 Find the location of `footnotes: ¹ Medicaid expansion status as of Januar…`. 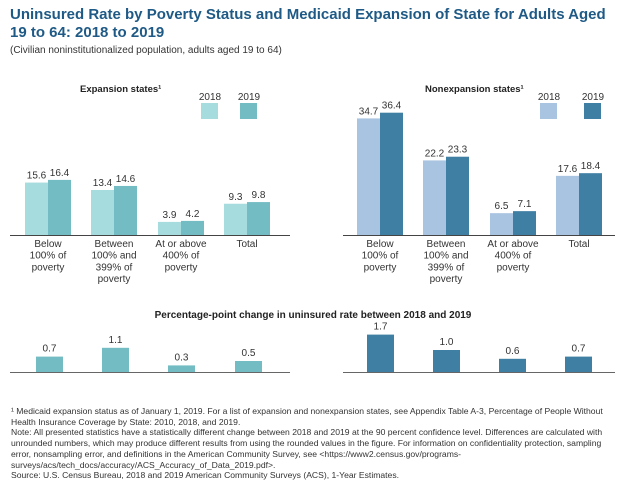

footnotes: ¹ Medicaid expansion status as of Januar… is located at coordinates (312, 443).